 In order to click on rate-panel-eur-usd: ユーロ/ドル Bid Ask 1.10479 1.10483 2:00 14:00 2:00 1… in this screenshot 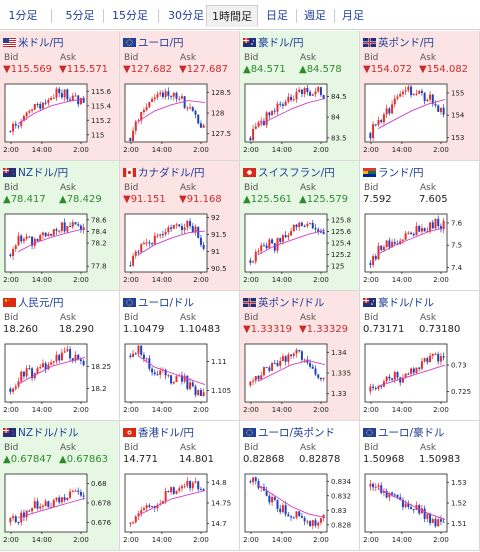, I will do `click(180, 356)`.